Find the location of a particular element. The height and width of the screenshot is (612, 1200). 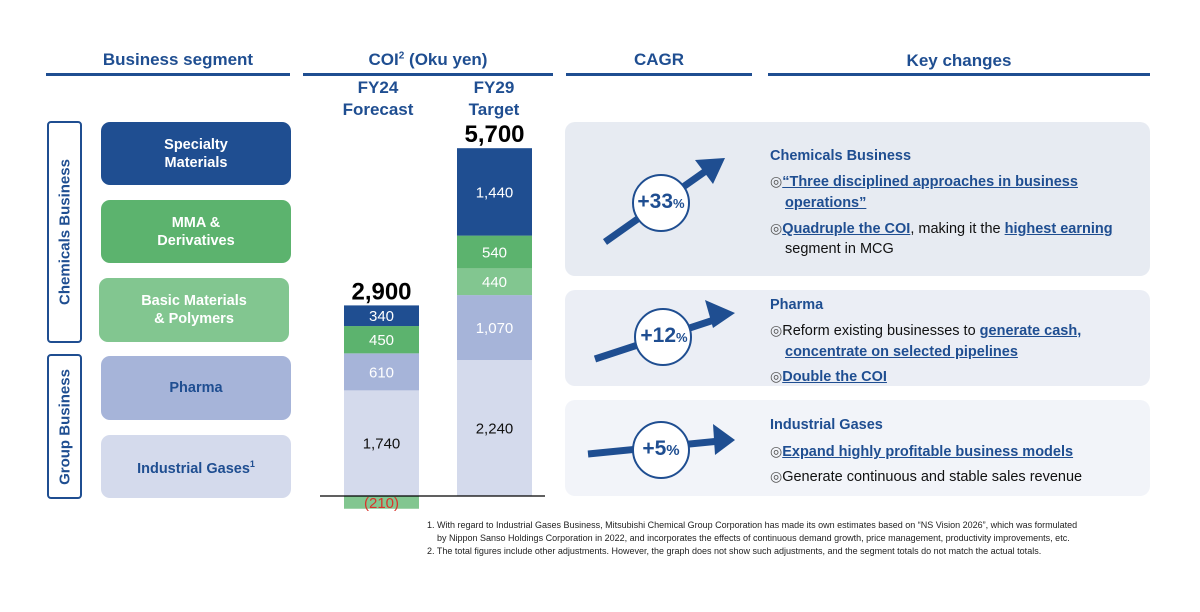

bar-value-label: 2,240 is located at coordinates (495, 429).